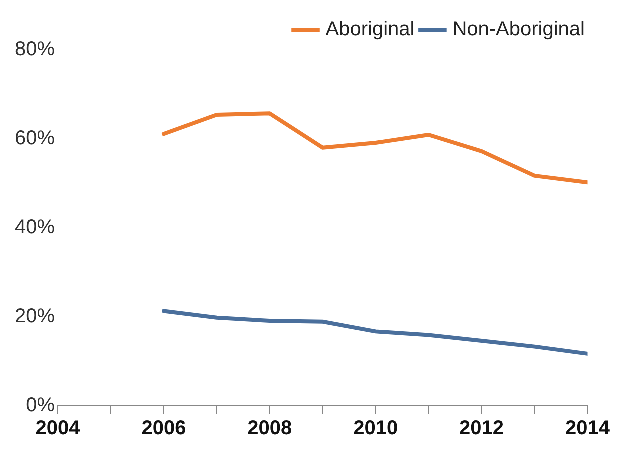  I want to click on y-tick-label: 40%, so click(35, 227).